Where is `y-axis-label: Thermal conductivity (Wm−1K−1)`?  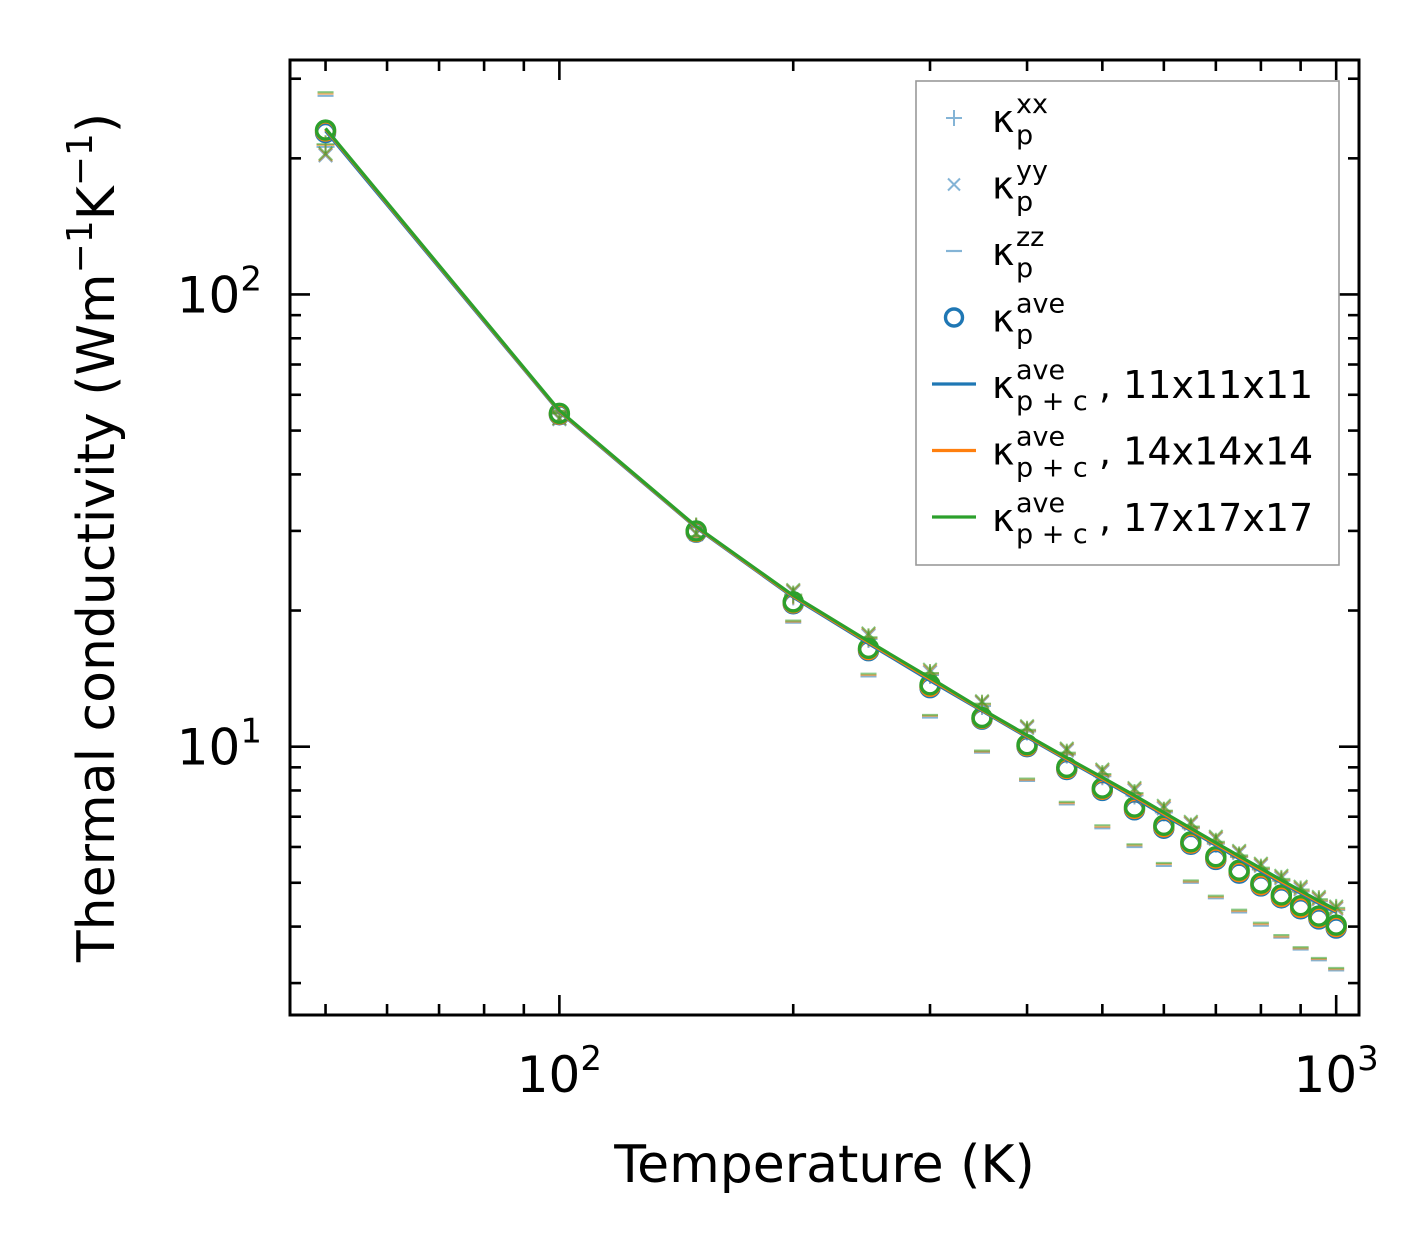 y-axis-label: Thermal conductivity (Wm−1K−1) is located at coordinates (93, 538).